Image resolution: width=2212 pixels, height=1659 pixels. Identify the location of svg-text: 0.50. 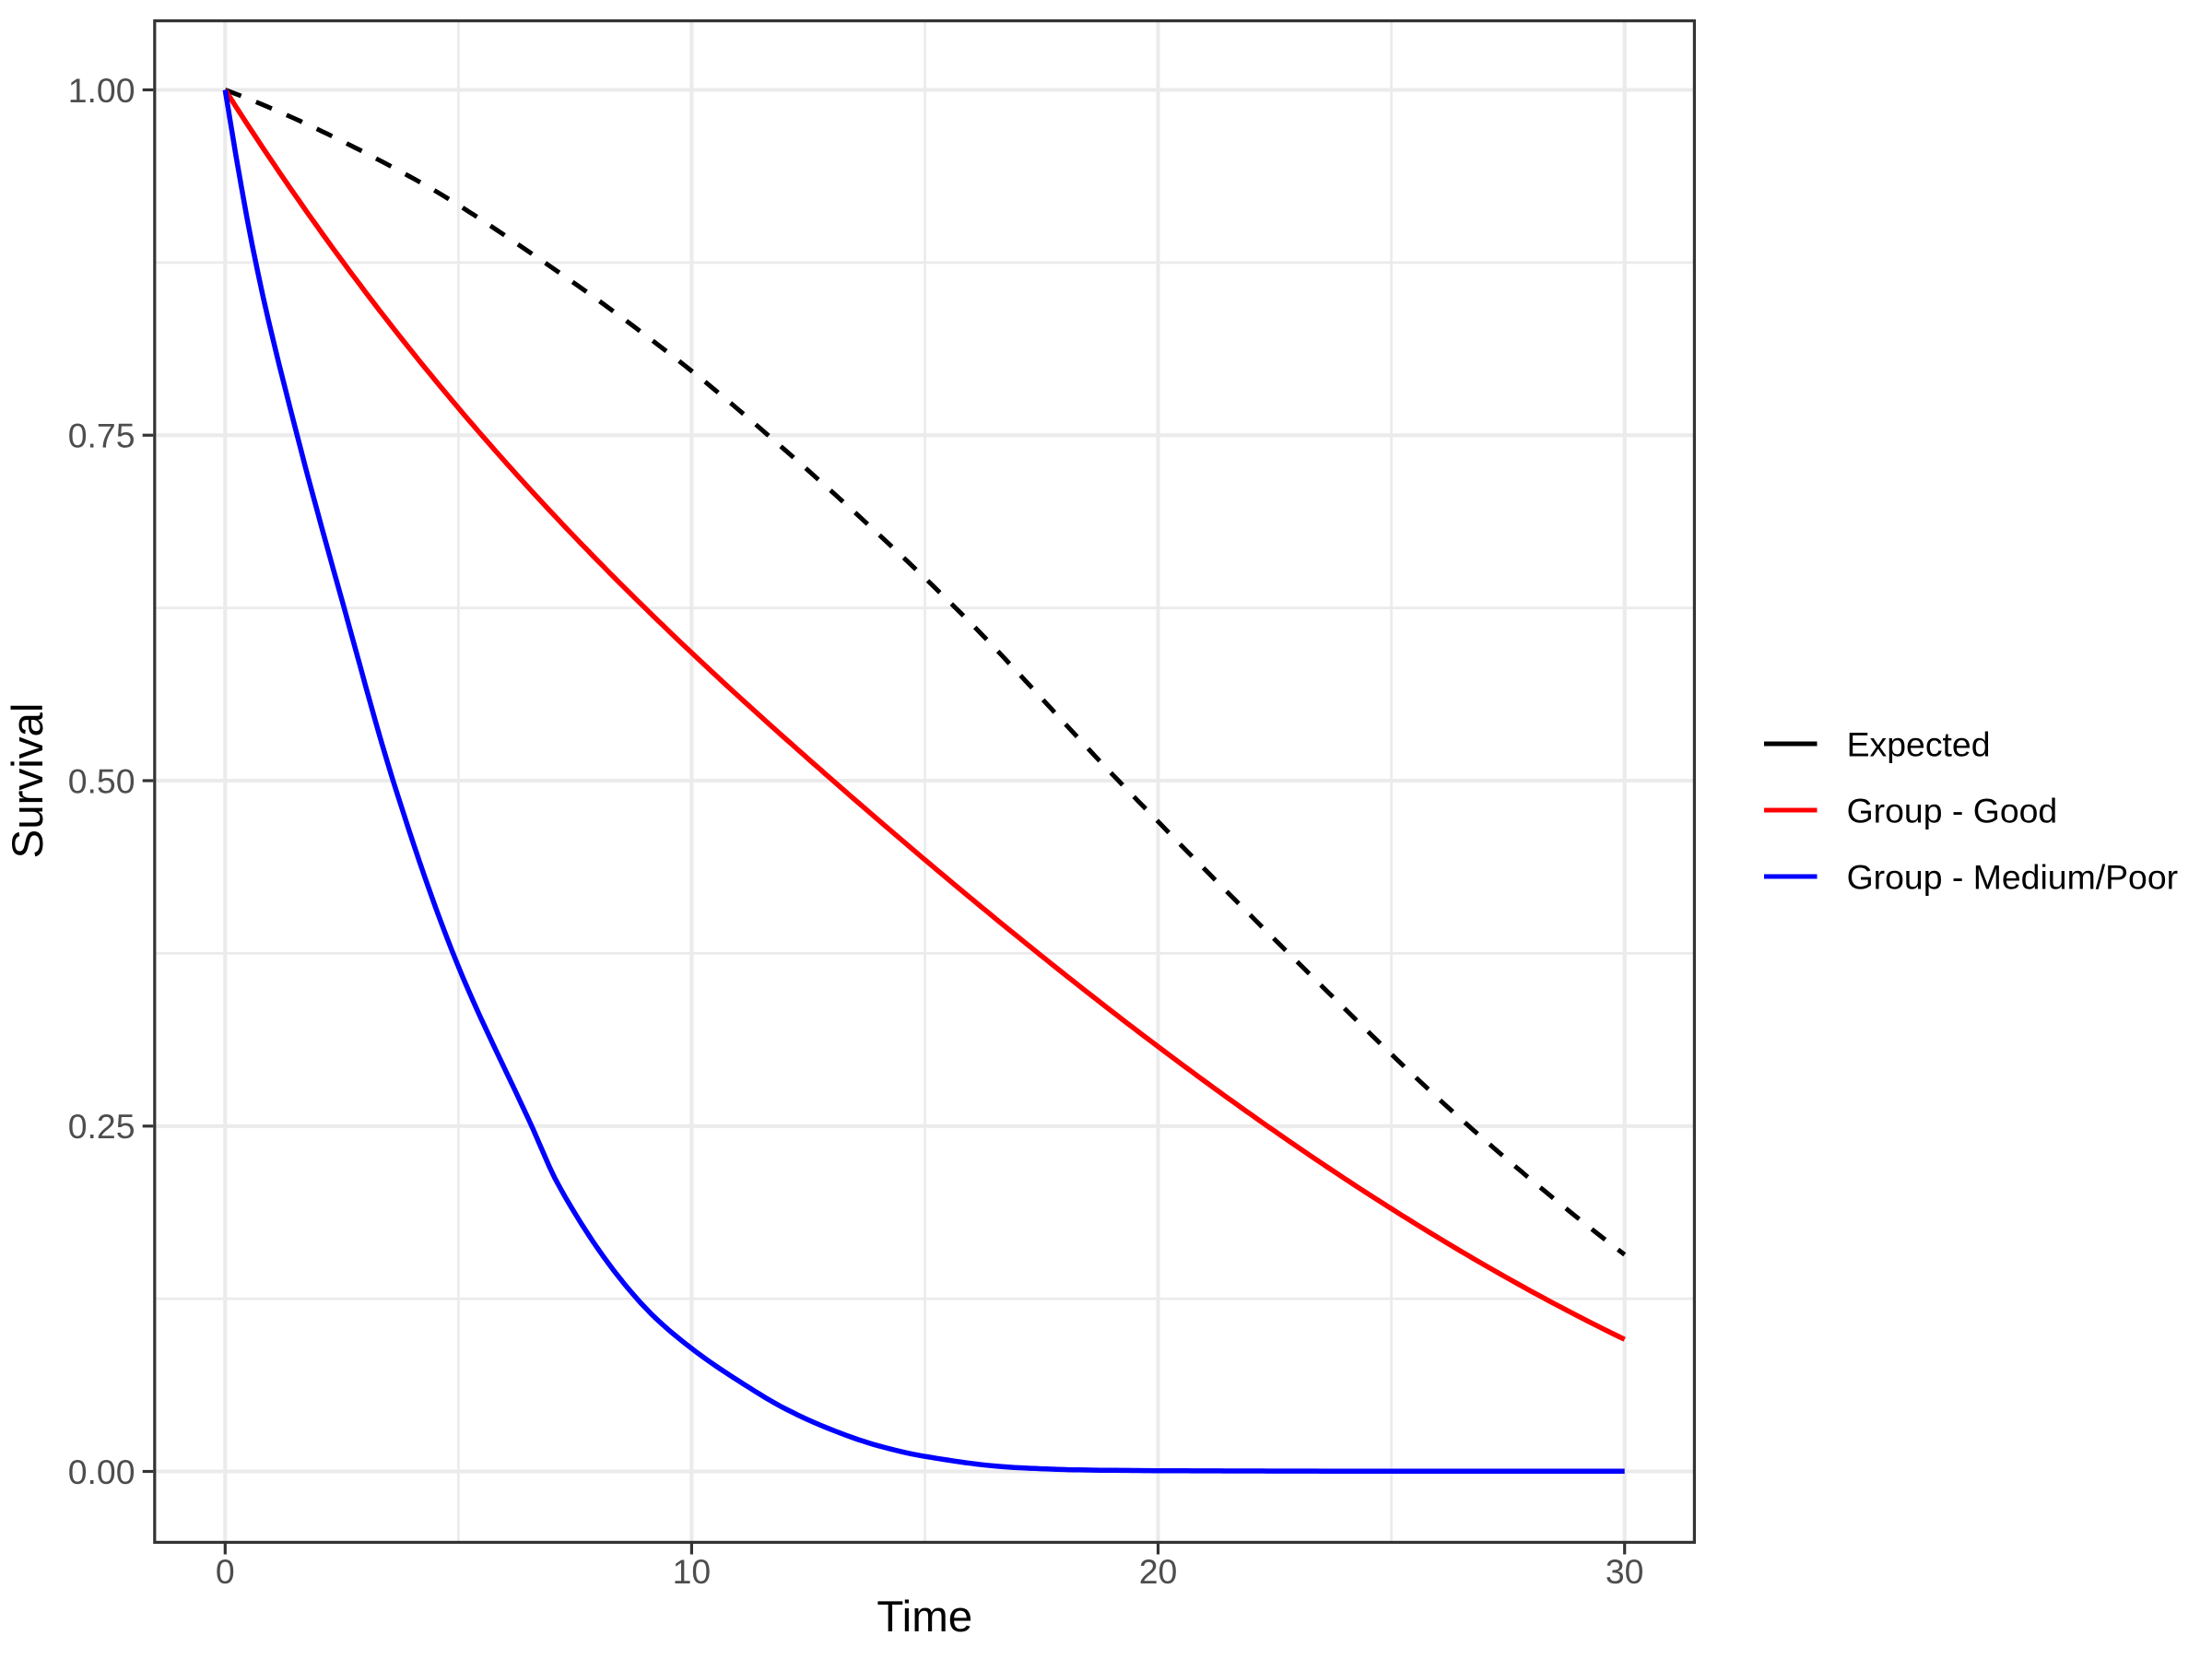
(101, 780).